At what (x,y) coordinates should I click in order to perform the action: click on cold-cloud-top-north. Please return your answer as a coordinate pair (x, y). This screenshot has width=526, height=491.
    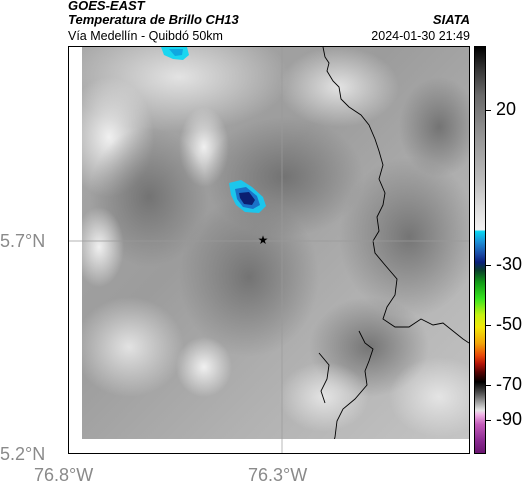
    Looking at the image, I should click on (175, 53).